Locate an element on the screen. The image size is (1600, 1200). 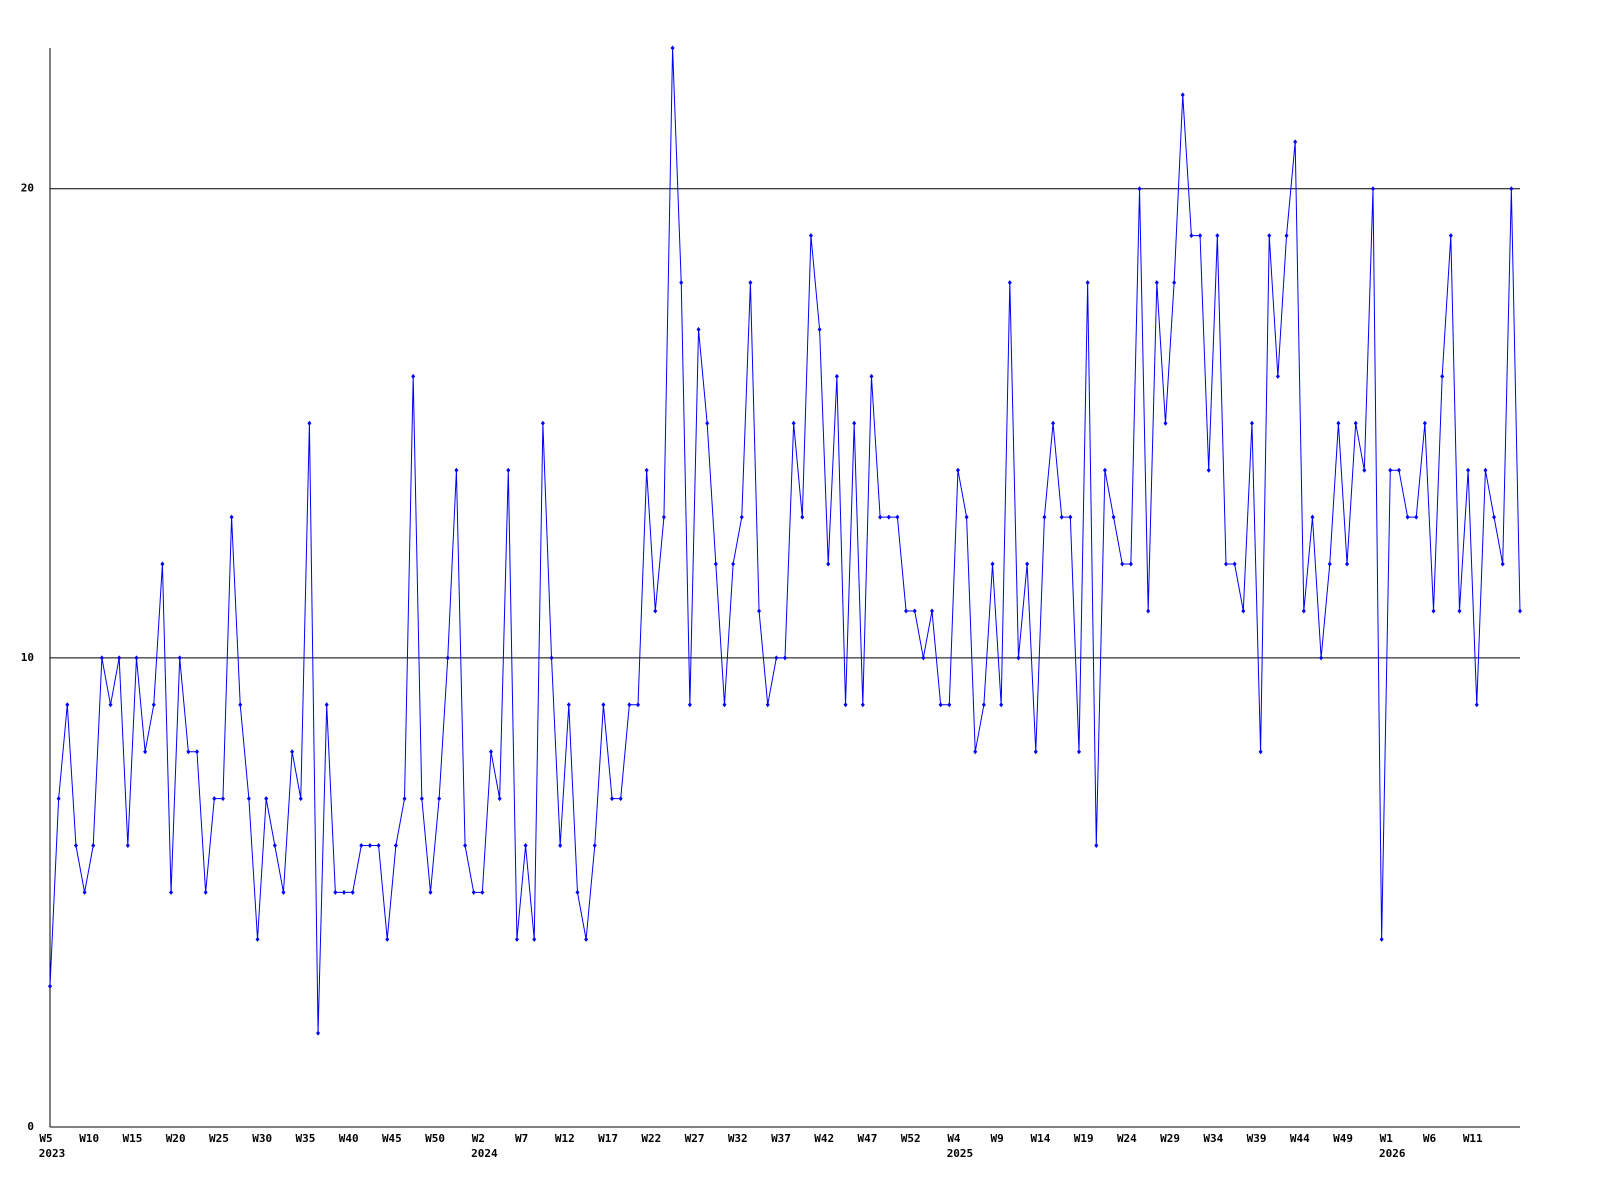
x-tick-label: W1 is located at coordinates (1387, 1138).